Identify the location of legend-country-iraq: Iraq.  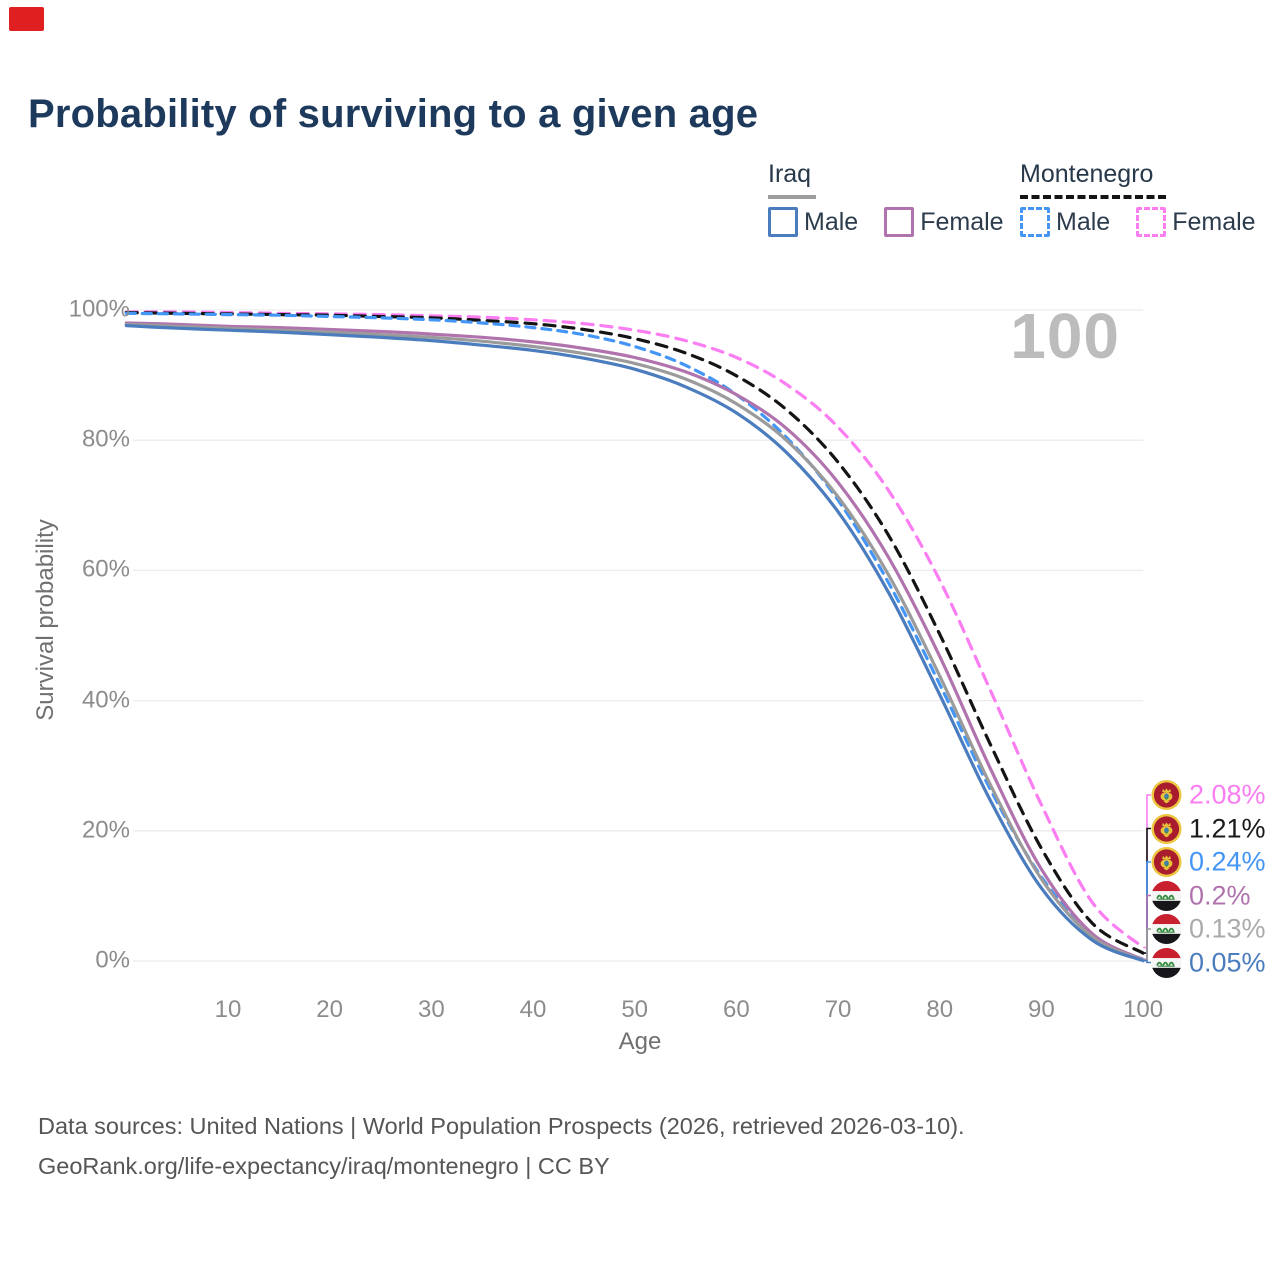
(790, 174).